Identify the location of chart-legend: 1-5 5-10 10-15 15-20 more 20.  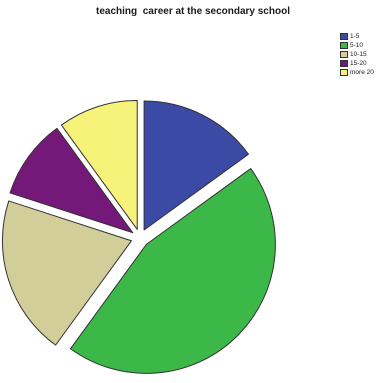
(363, 54).